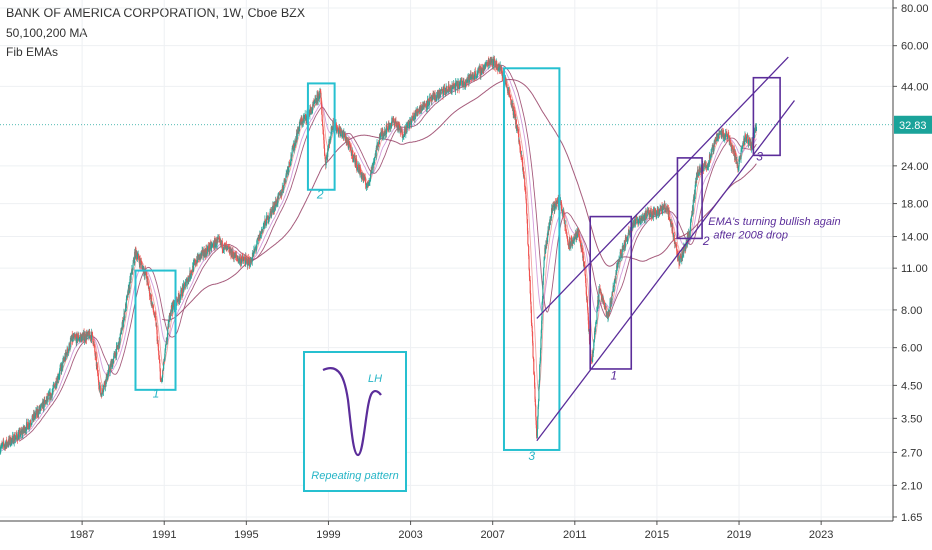  I want to click on label-2b: 2, so click(706, 241).